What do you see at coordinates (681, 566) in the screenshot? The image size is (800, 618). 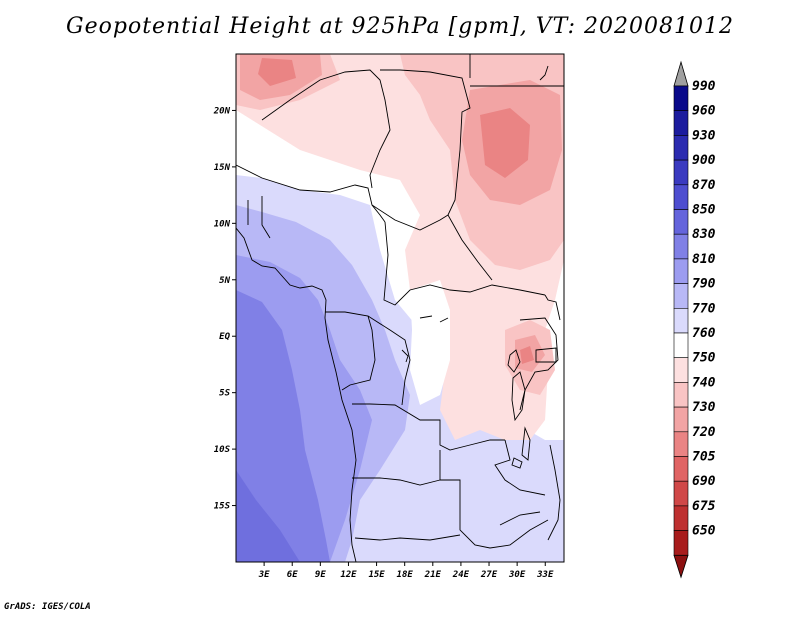 I see `colorbar-bottom-arrow` at bounding box center [681, 566].